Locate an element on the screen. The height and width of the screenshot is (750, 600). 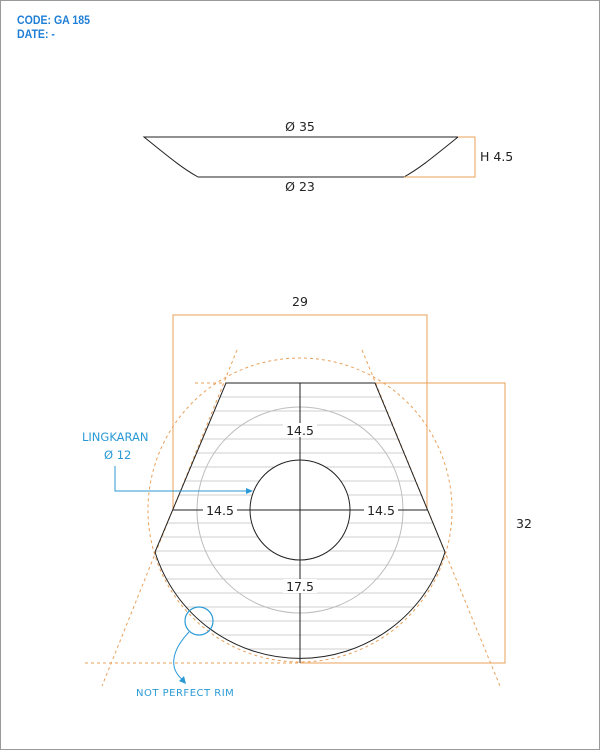
width-label: 29 is located at coordinates (300, 301).